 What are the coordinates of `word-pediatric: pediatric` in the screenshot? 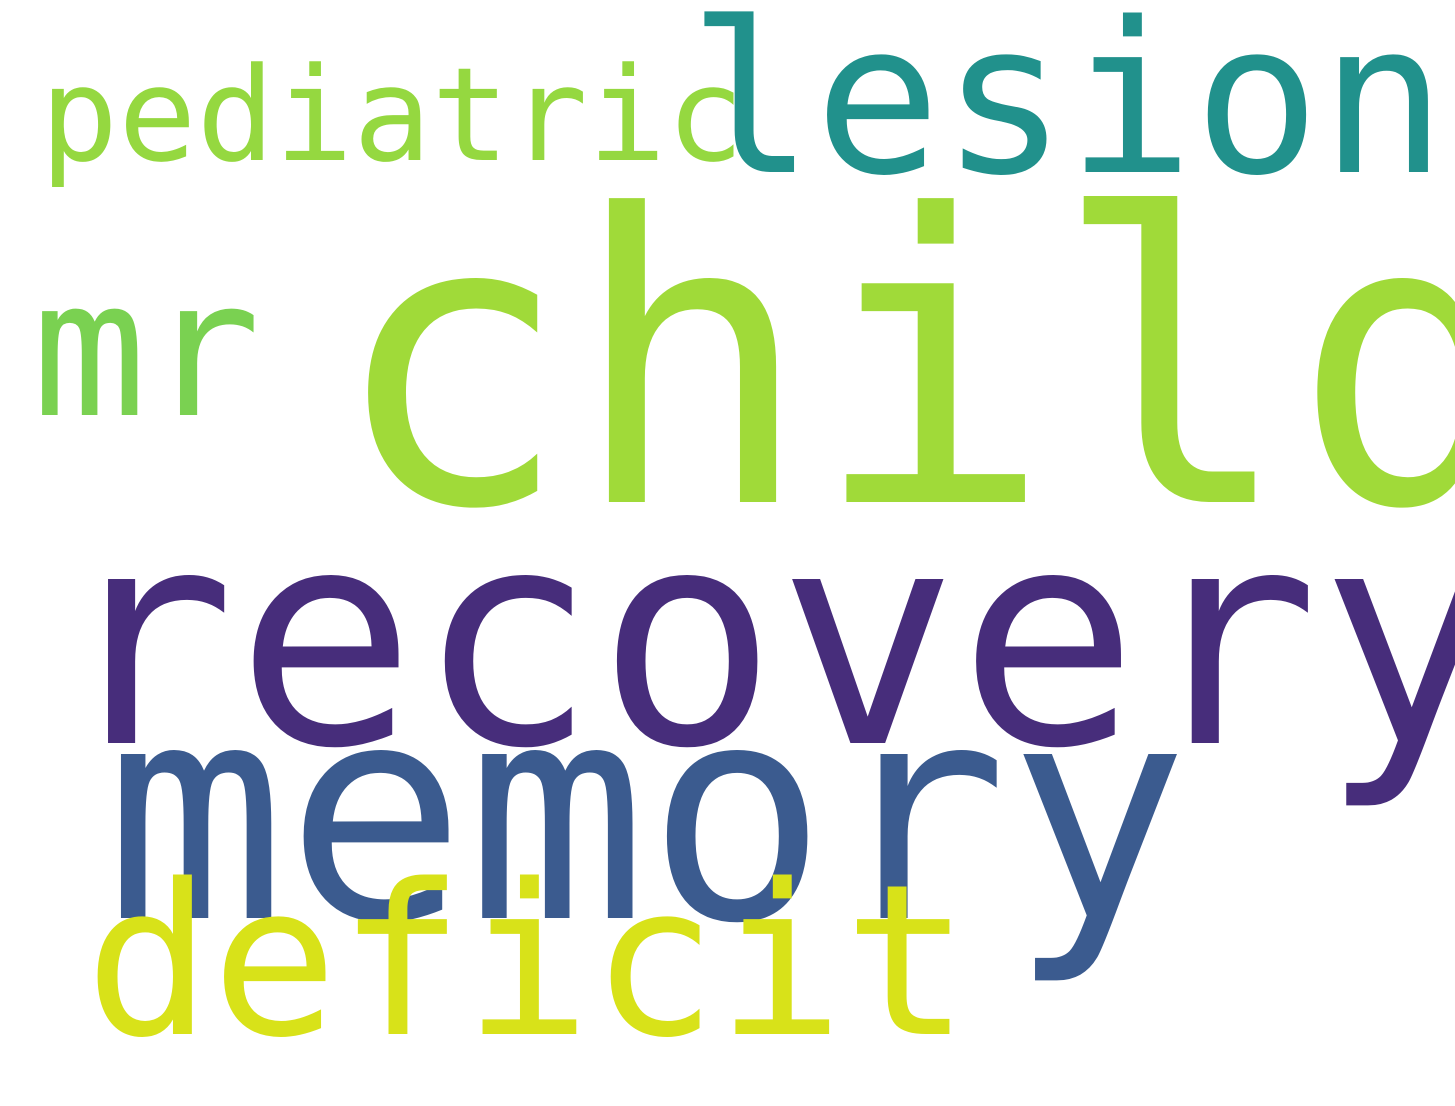 It's located at (392, 115).